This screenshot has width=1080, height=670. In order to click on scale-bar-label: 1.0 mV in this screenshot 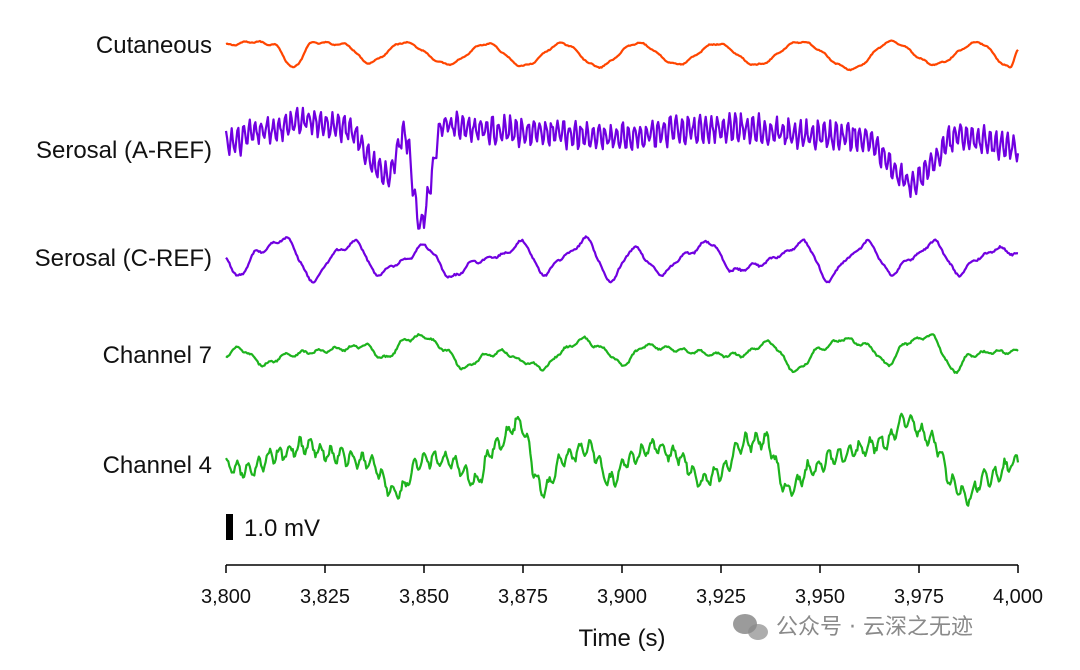, I will do `click(282, 528)`.